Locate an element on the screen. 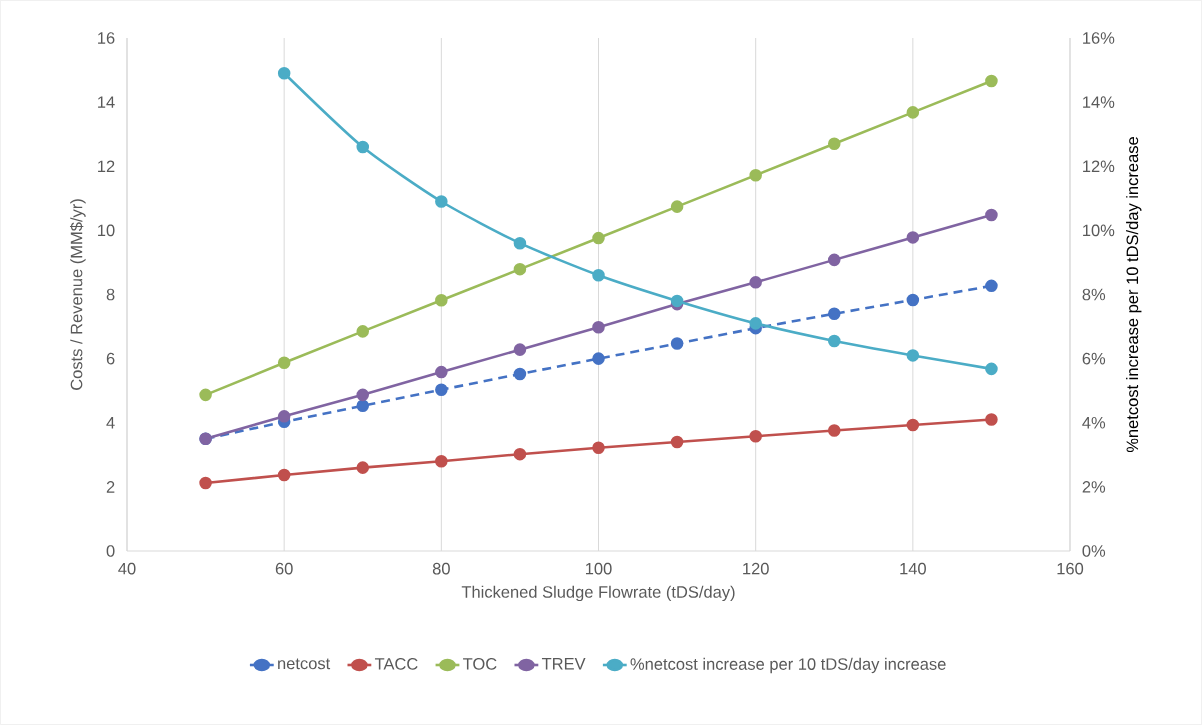  x-axis-title: Thickened Sludge Flowrate (tDS/day) is located at coordinates (598, 593).